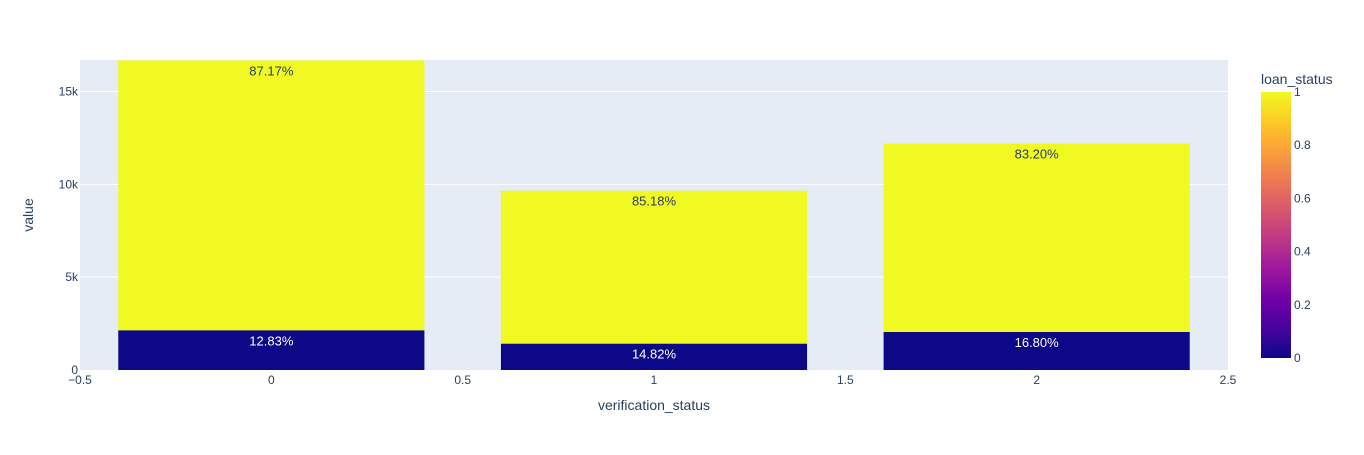 Image resolution: width=1364 pixels, height=455 pixels. What do you see at coordinates (72, 277) in the screenshot?
I see `y-tick-label: 5k` at bounding box center [72, 277].